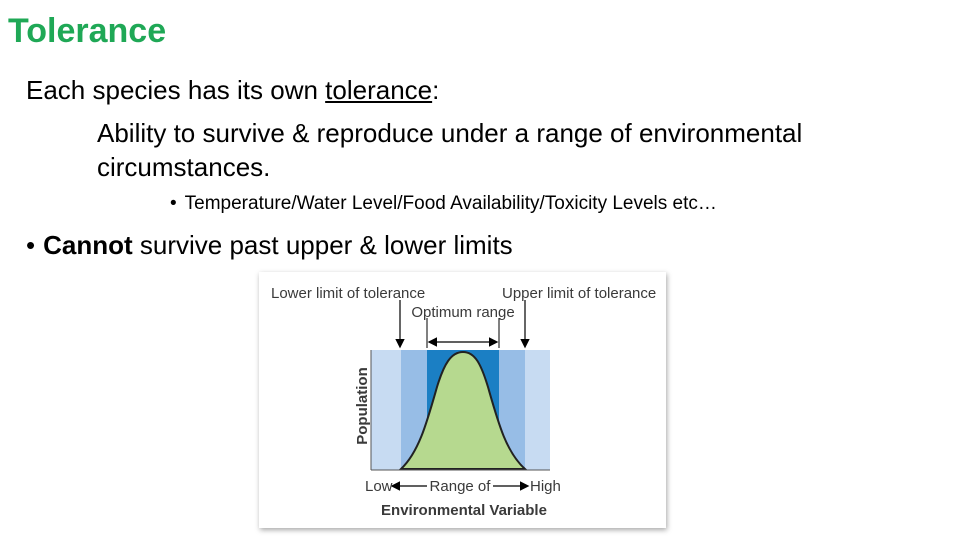 Image resolution: width=960 pixels, height=540 pixels. I want to click on definition-line-2: circumstances., so click(184, 167).